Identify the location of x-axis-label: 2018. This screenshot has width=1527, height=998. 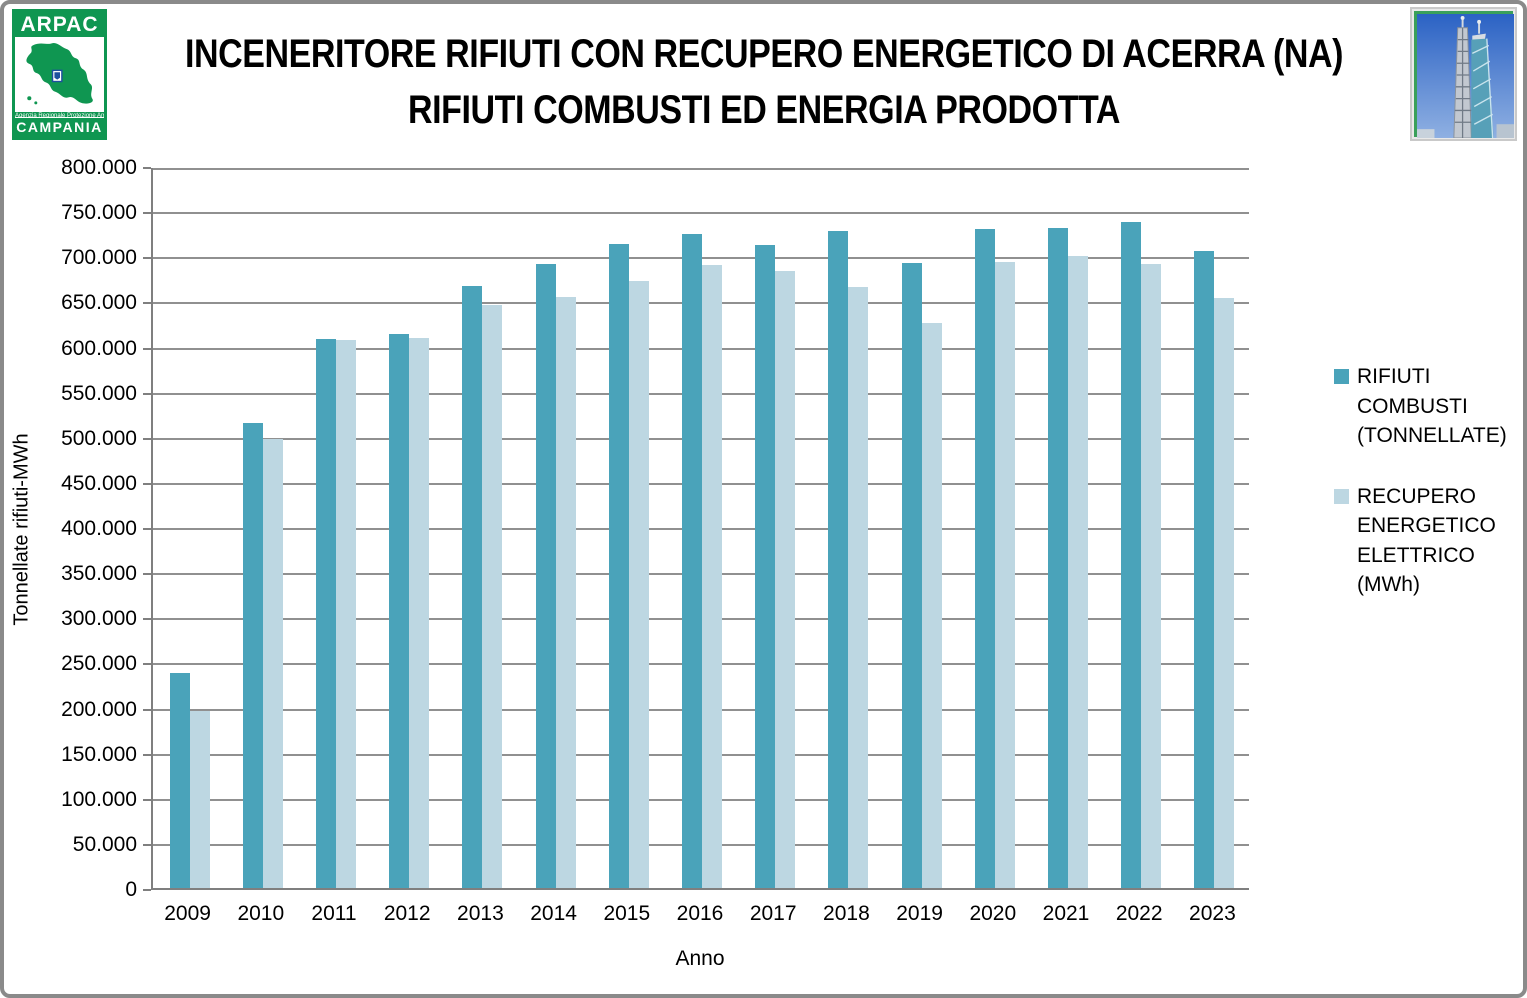
(846, 913).